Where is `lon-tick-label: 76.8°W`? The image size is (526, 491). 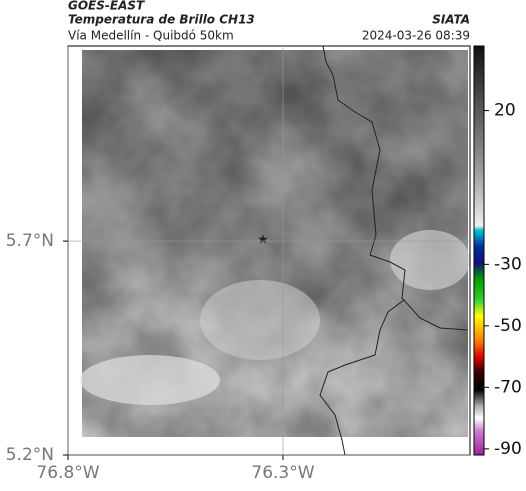 lon-tick-label: 76.8°W is located at coordinates (67, 473).